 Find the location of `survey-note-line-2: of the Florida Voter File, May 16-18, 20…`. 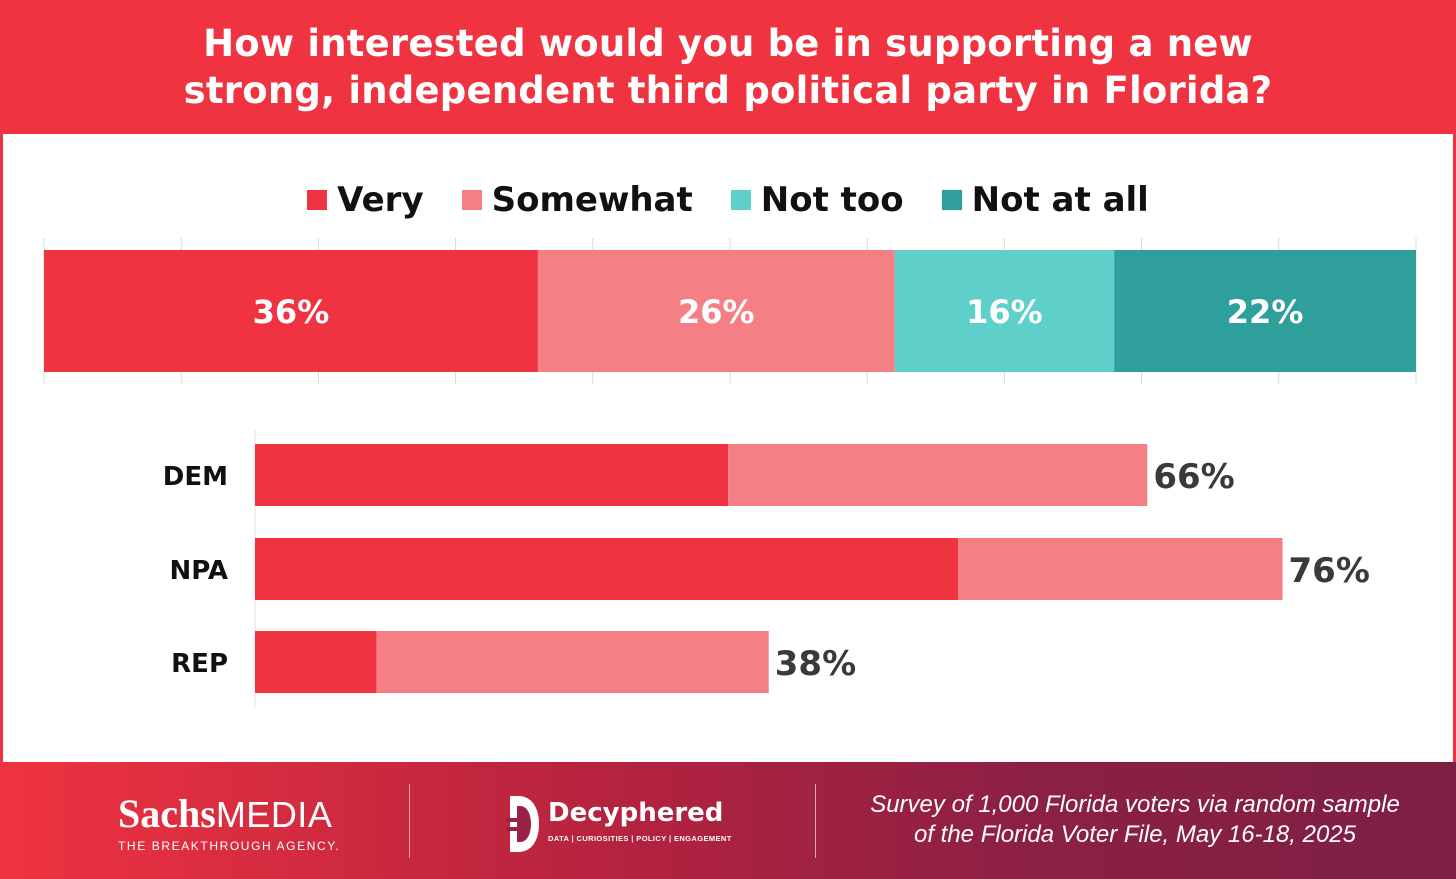

survey-note-line-2: of the Florida Voter File, May 16-18, 20… is located at coordinates (1134, 834).